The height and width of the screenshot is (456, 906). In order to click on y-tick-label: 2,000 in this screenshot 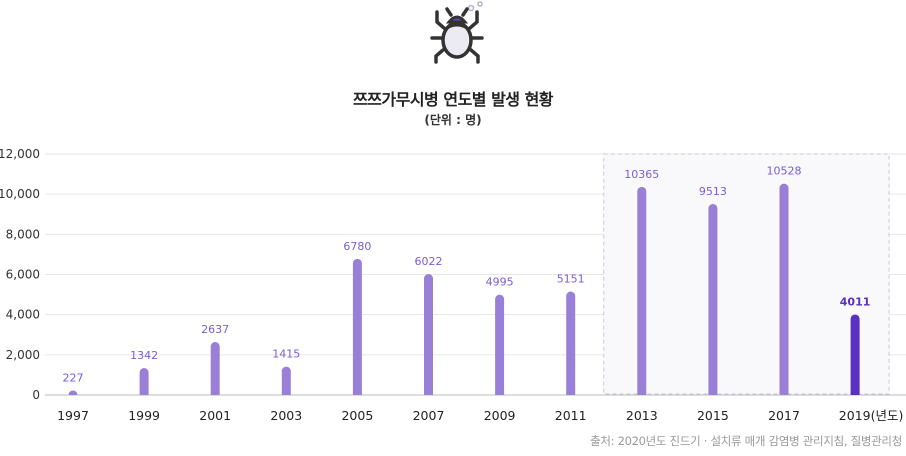, I will do `click(23, 355)`.